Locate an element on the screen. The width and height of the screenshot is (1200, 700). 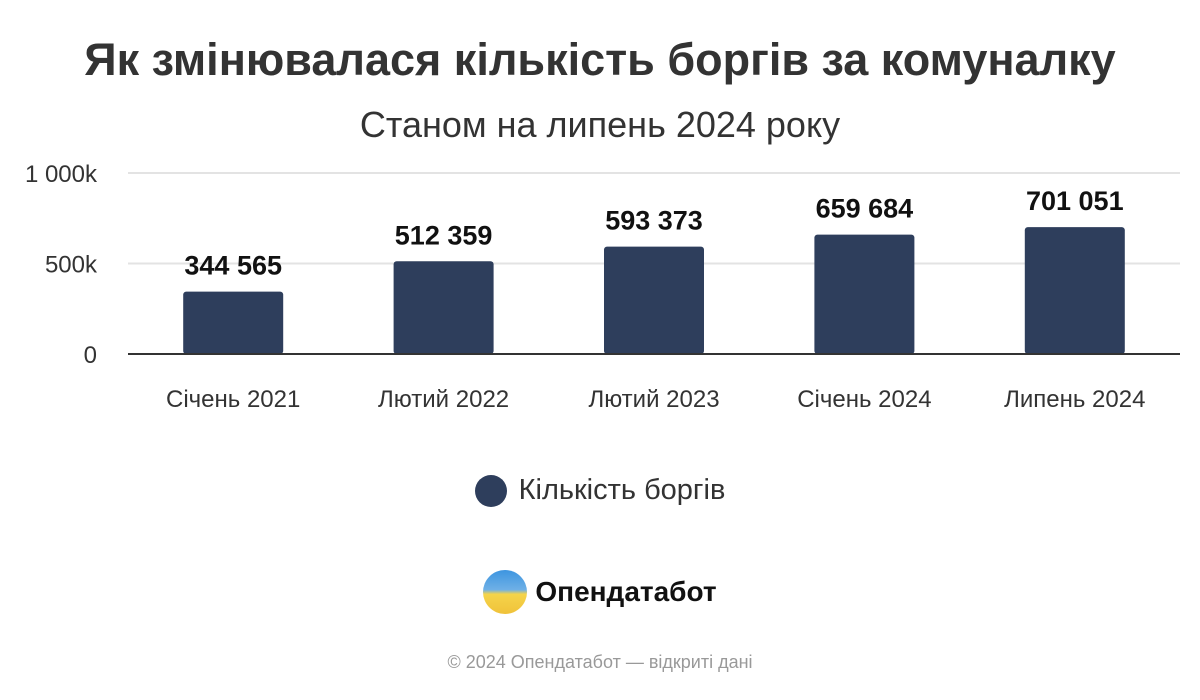
data-label: 659 684 is located at coordinates (865, 209).